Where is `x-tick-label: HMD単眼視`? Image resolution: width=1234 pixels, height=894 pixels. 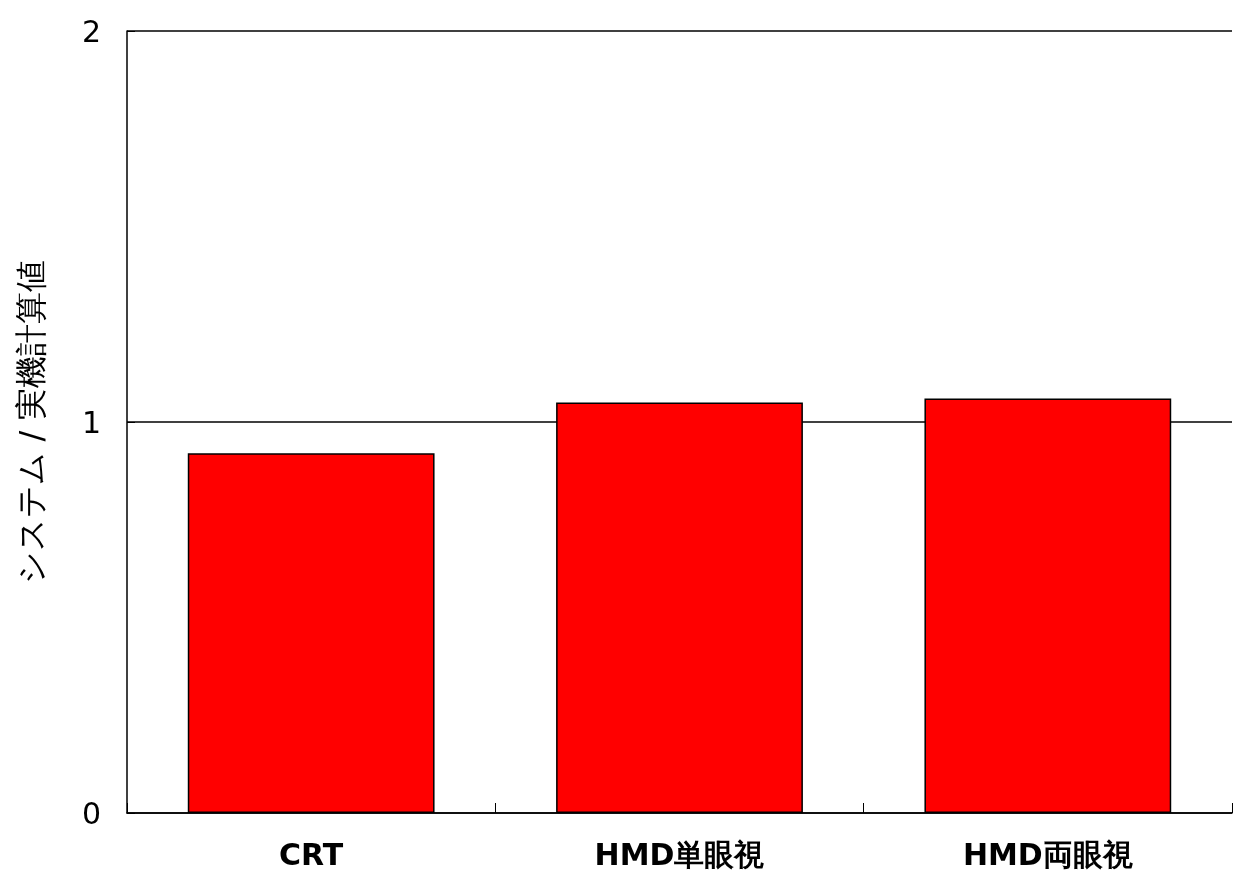
x-tick-label: HMD単眼視 is located at coordinates (679, 854).